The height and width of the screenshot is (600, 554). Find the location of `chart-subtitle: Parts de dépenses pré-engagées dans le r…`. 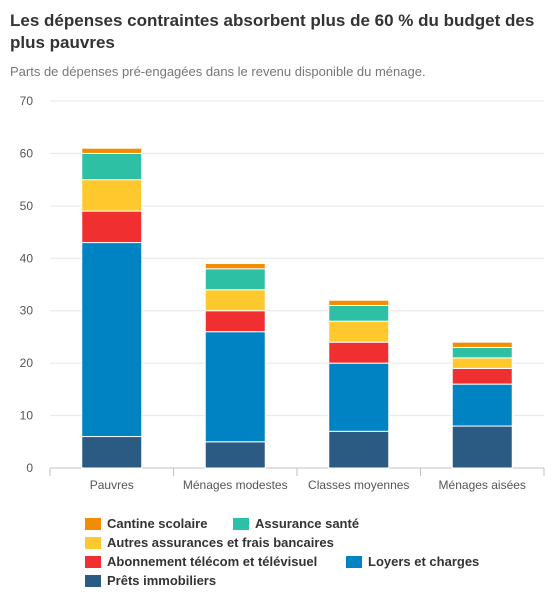

chart-subtitle: Parts de dépenses pré-engagées dans le r… is located at coordinates (218, 71).